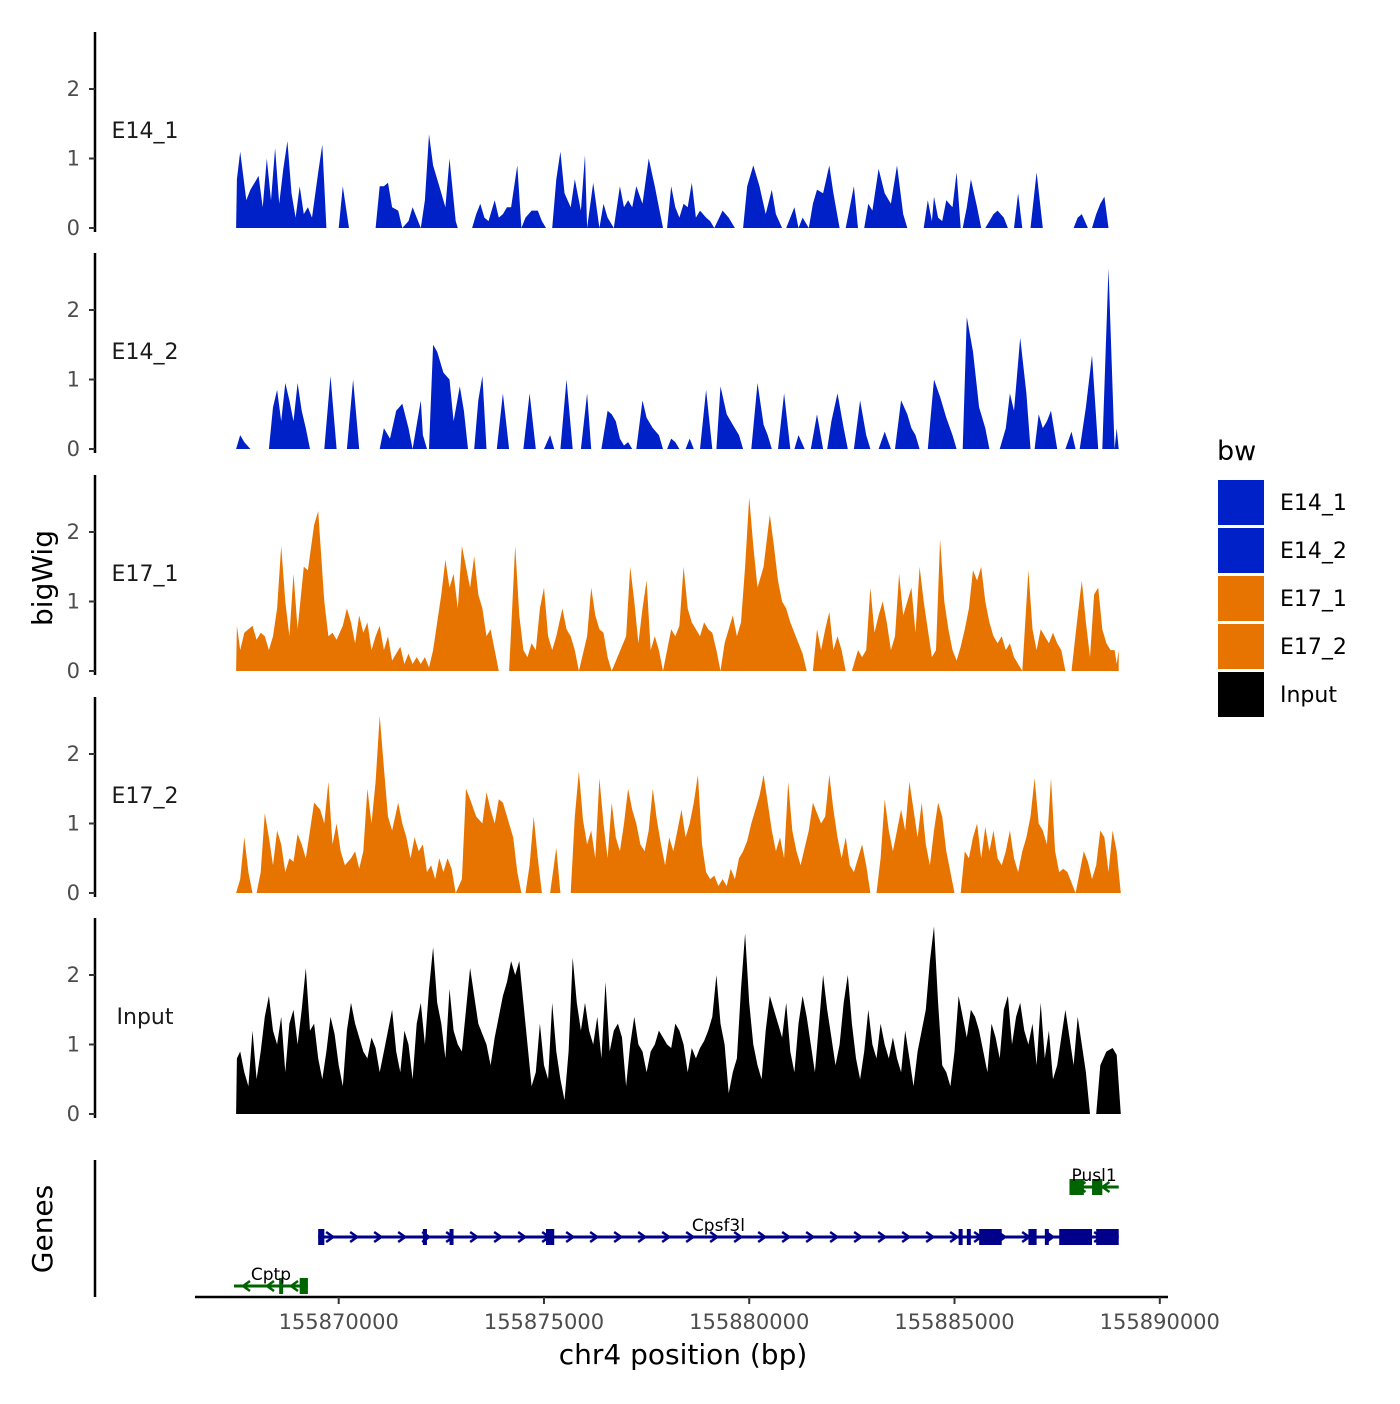  I want to click on legend: bw E14_1 E14_2 E17_1 E17_2 Input, so click(1282, 576).